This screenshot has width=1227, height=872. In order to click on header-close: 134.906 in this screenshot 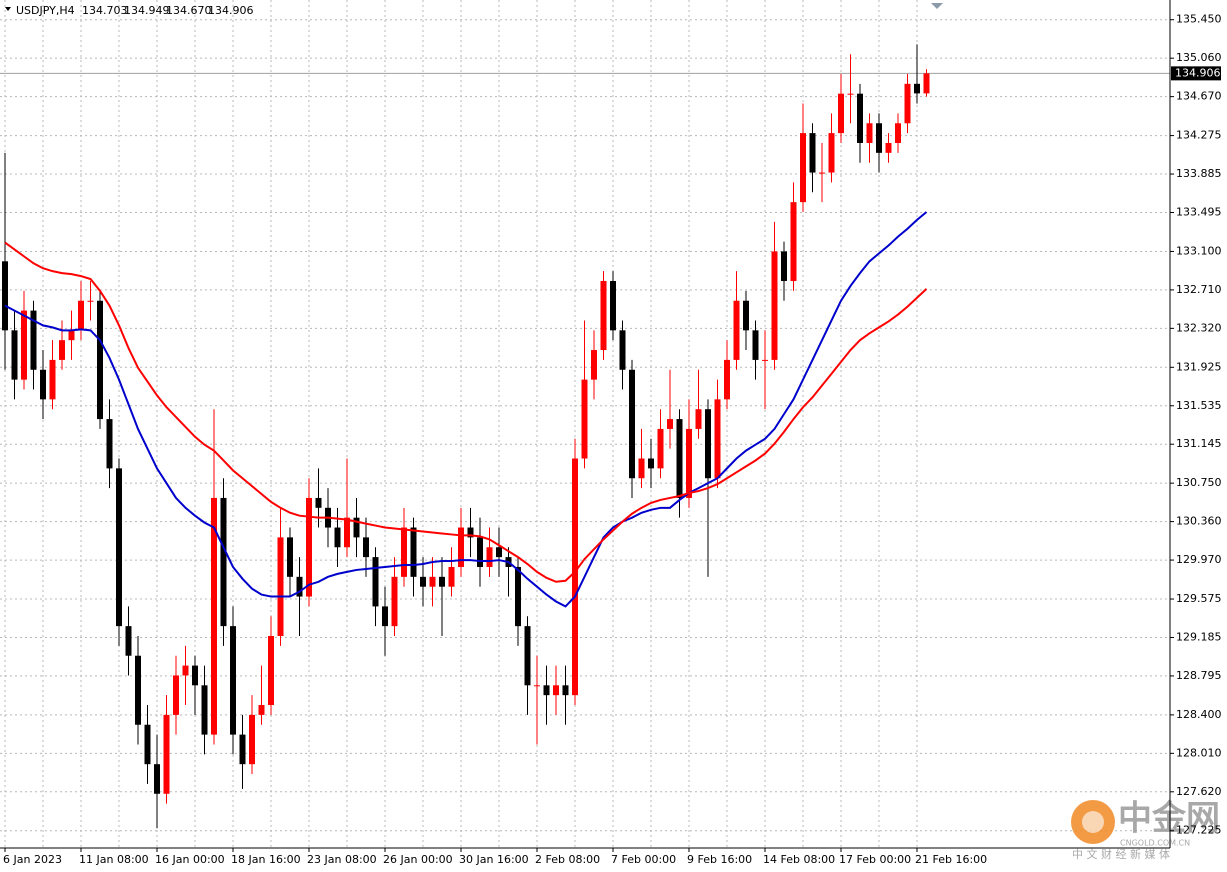, I will do `click(231, 10)`.